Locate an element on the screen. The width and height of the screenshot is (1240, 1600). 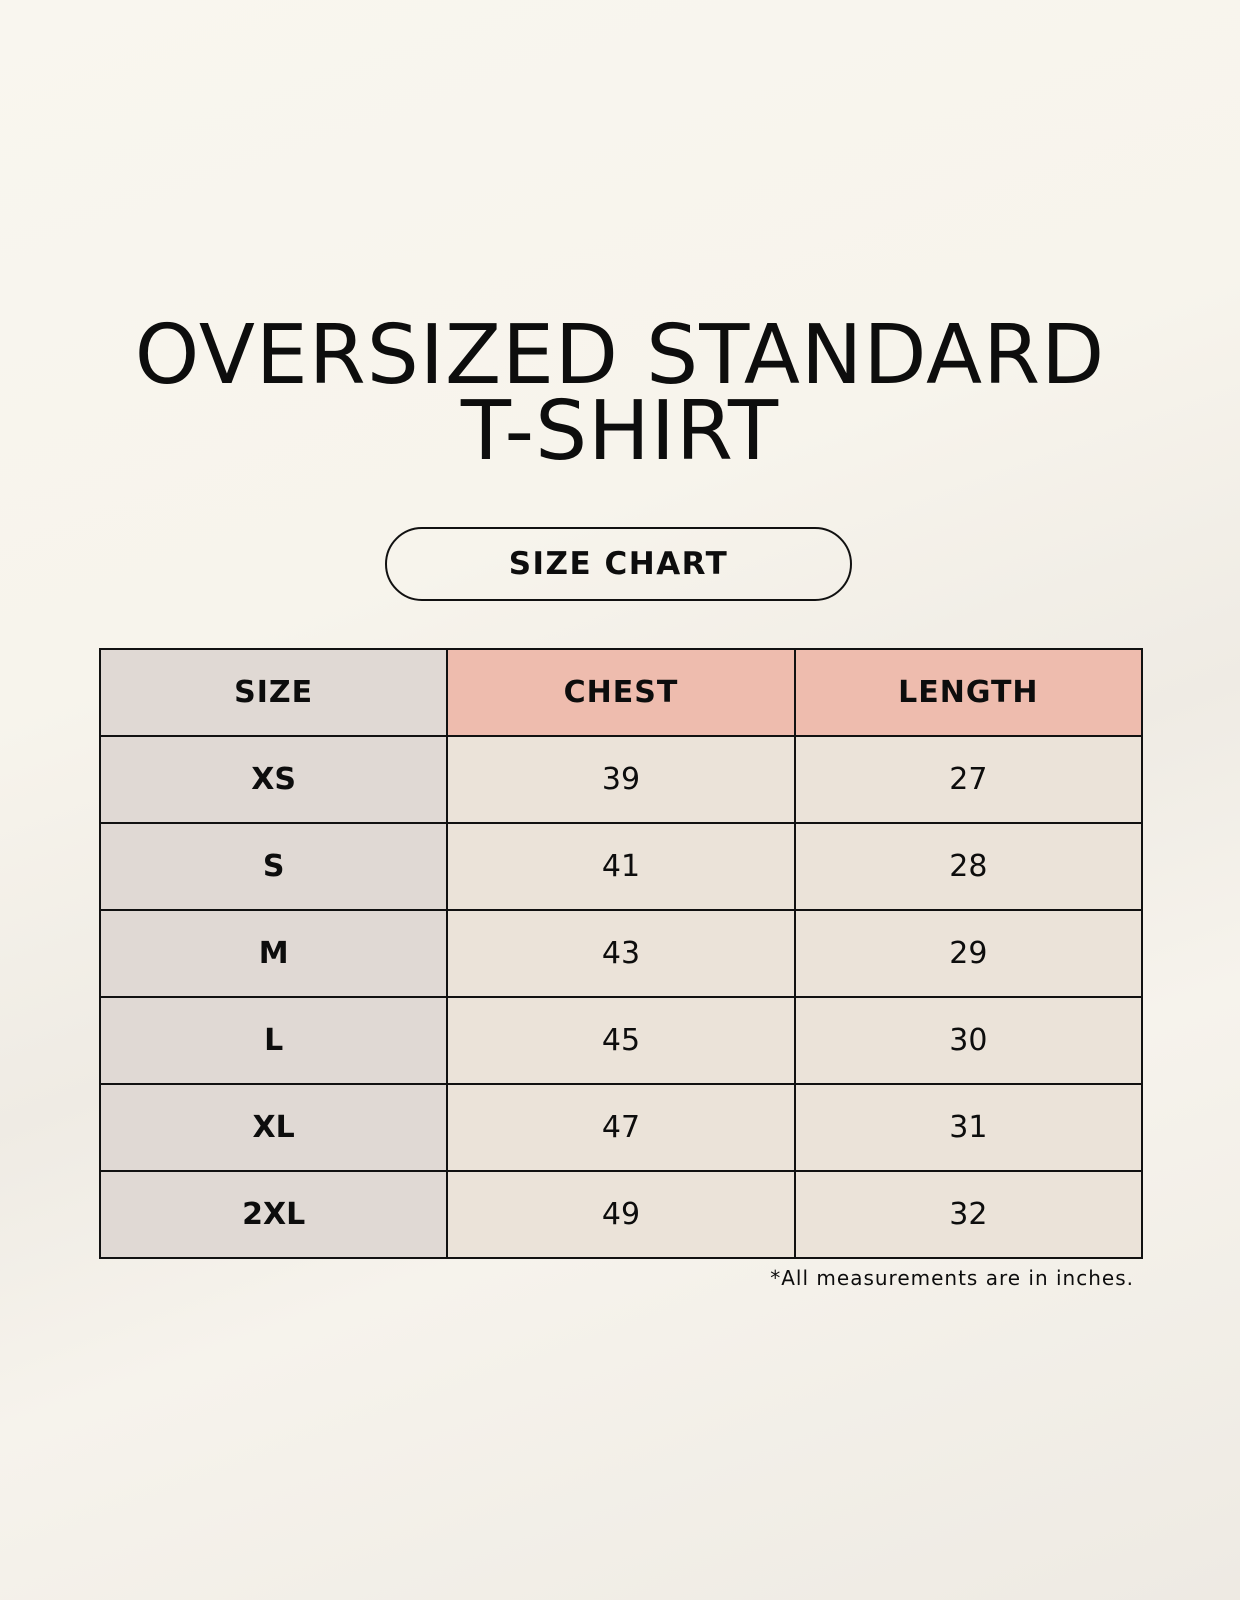
table-row: M 43 29 is located at coordinates (621, 953).